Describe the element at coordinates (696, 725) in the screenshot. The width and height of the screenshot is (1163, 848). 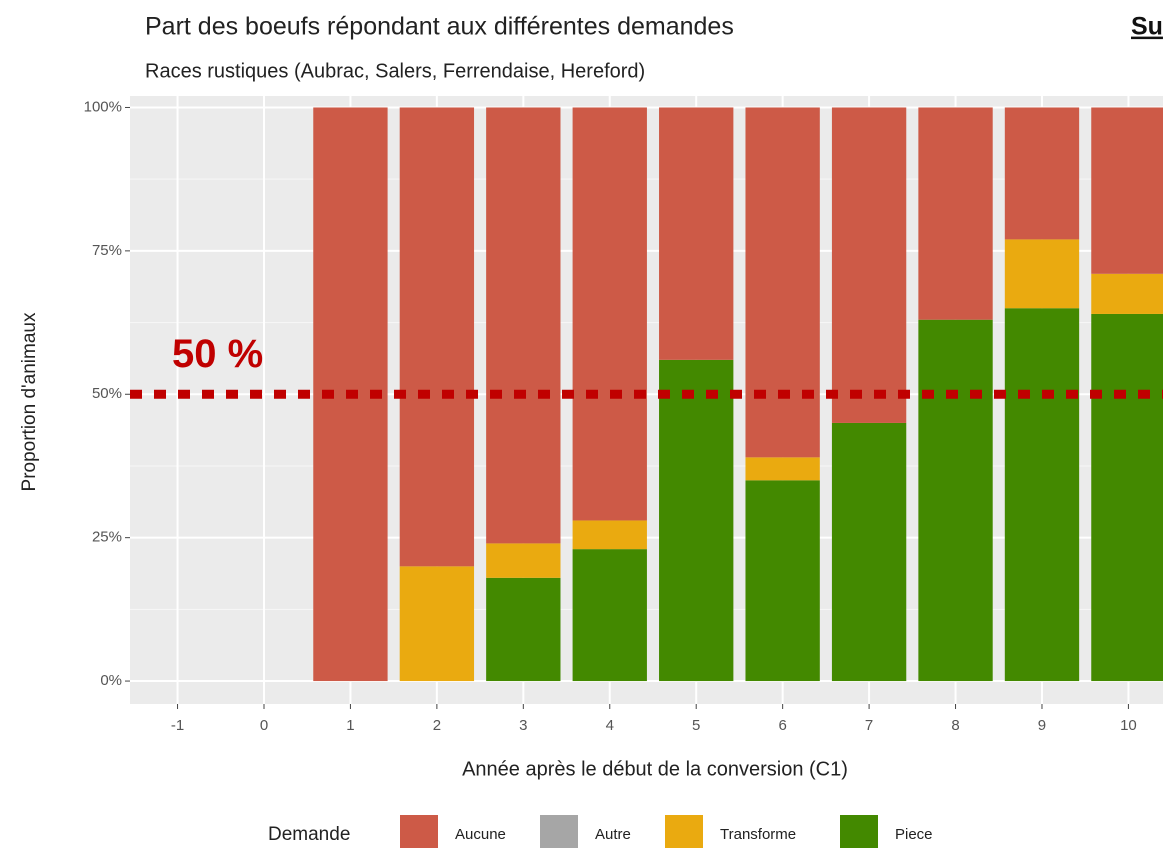
I see `x-tick-label: 5` at that location.